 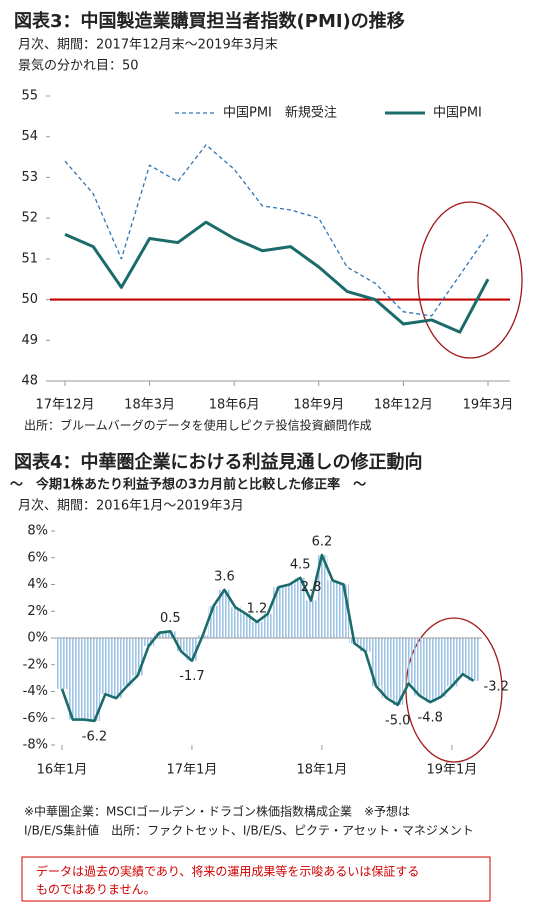 What do you see at coordinates (322, 770) in the screenshot?
I see `x-tick-label: 18年1月` at bounding box center [322, 770].